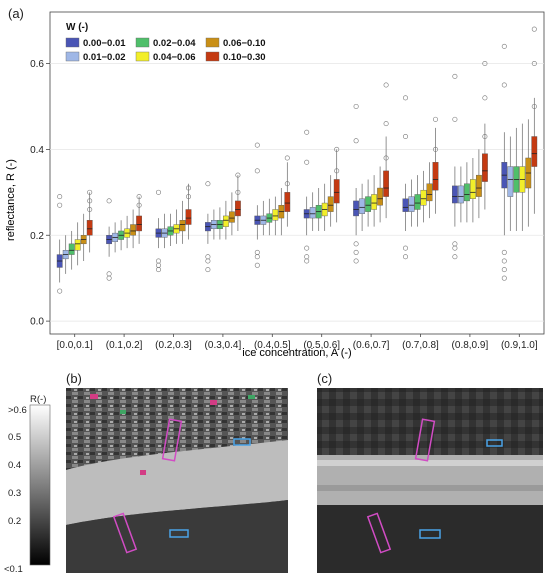 The height and width of the screenshot is (581, 550). Describe the element at coordinates (371, 345) in the screenshot. I see `x-tick-label: (0.6,0.7]` at that location.